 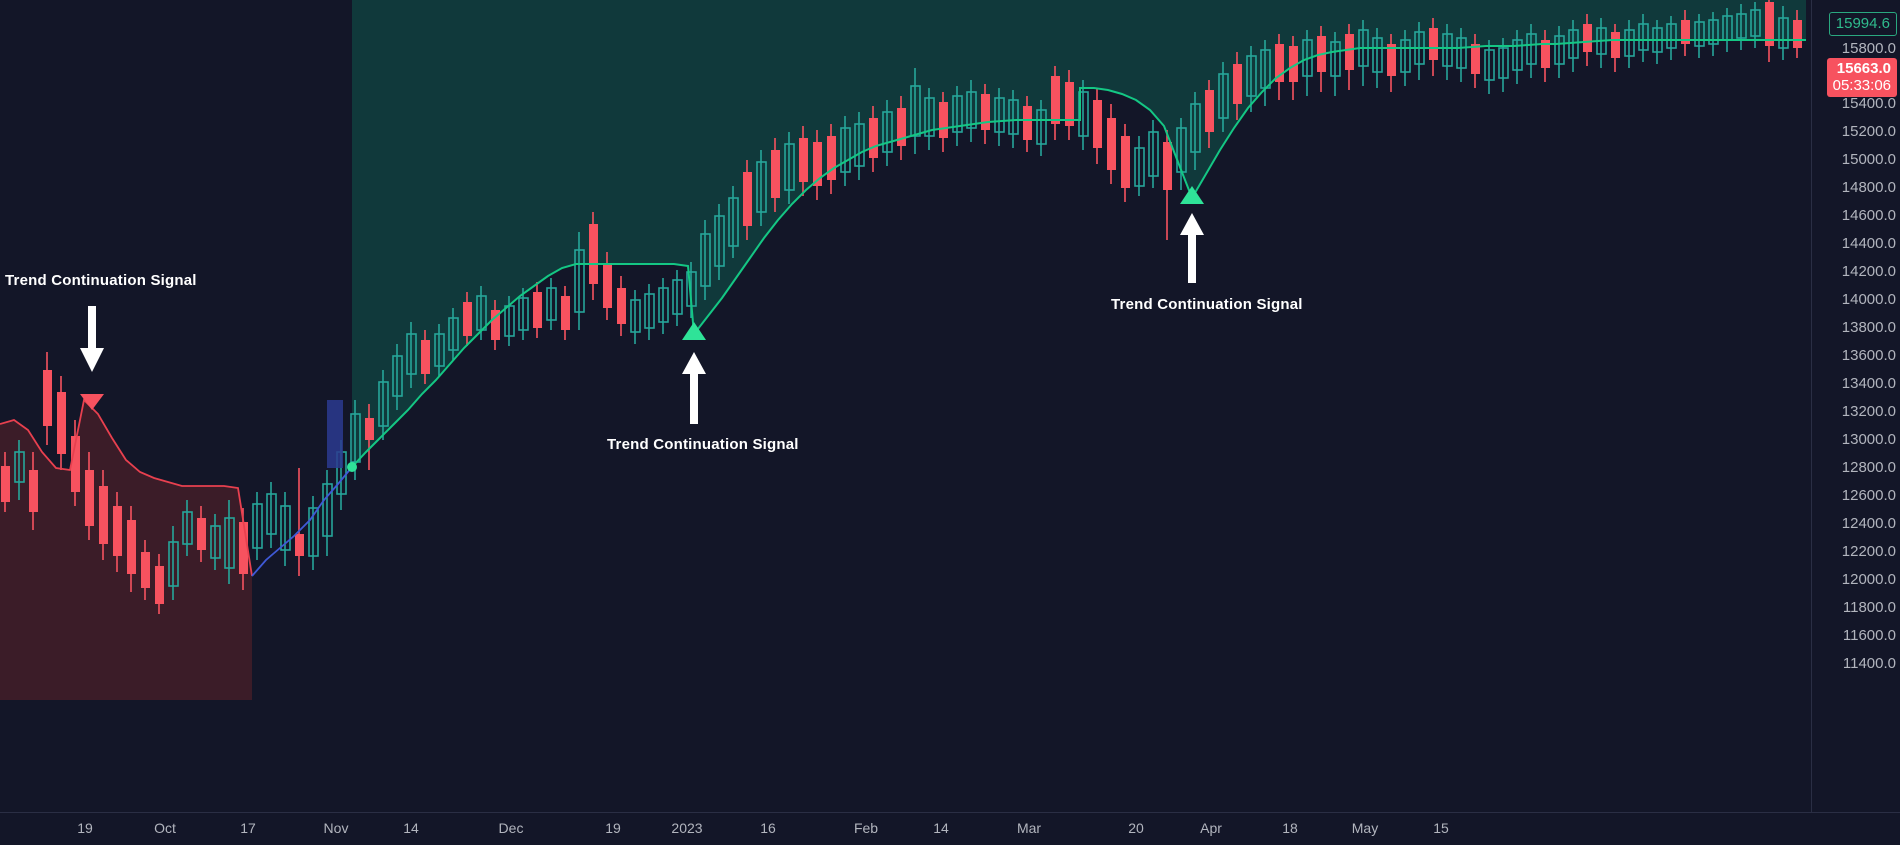 I want to click on transition-fill, so click(x=335, y=434).